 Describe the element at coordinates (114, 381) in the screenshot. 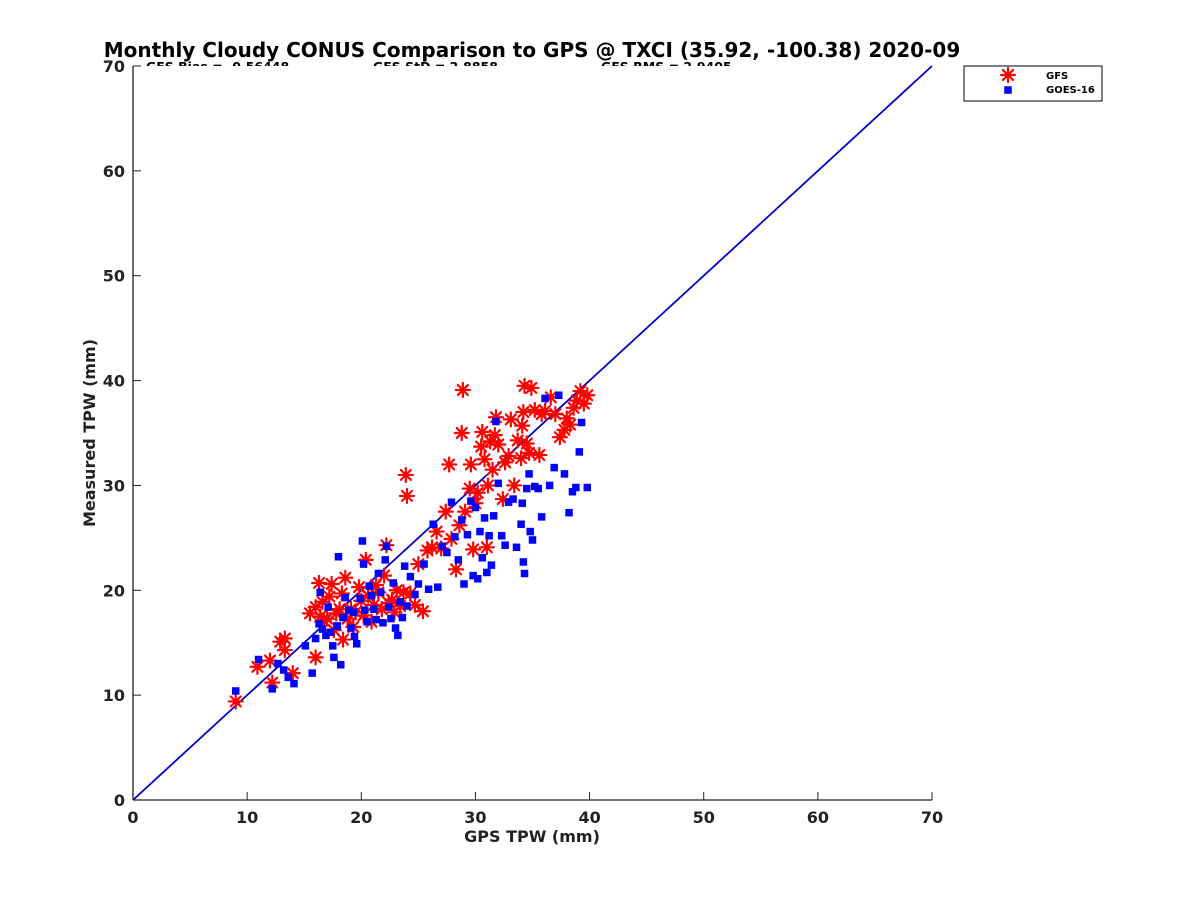

I see `y-tick-label: 40` at that location.